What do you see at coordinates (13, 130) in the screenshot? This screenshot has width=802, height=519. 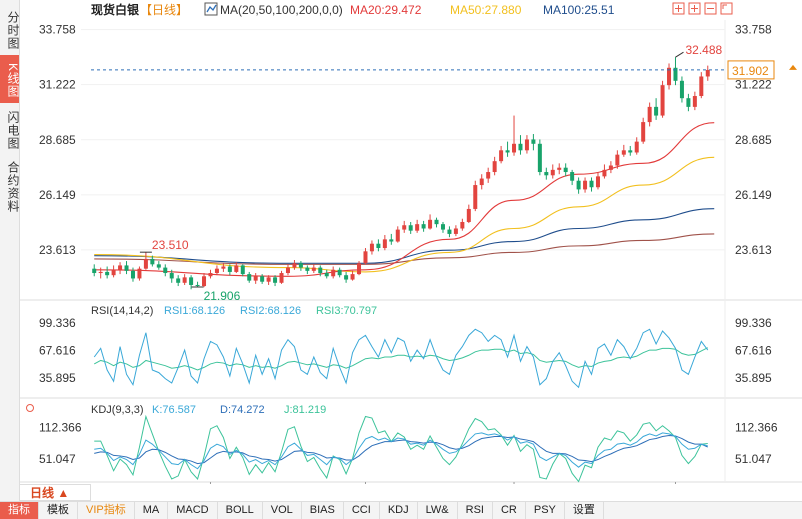 I see `tab-lightning: 闪电图` at bounding box center [13, 130].